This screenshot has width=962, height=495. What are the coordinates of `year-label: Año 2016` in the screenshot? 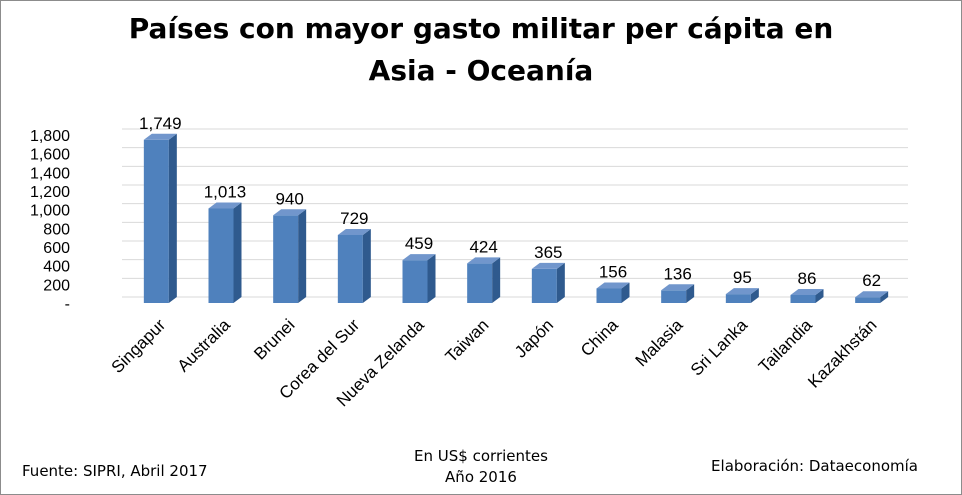 It's located at (481, 477).